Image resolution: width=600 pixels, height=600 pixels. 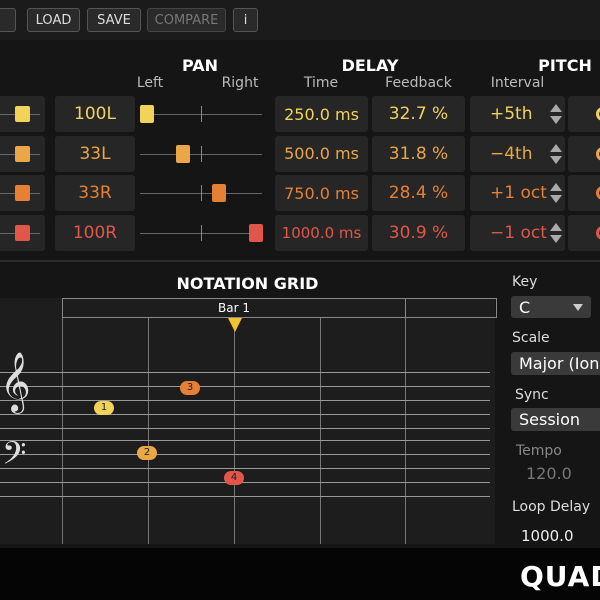 What do you see at coordinates (370, 65) in the screenshot?
I see `delay-header: DELAY` at bounding box center [370, 65].